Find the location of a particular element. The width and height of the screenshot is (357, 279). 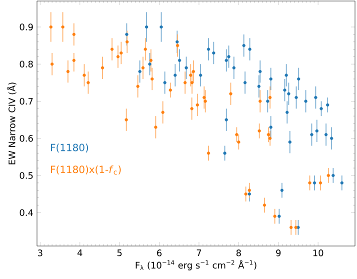

y-tick-label: 0.5 is located at coordinates (26, 175).